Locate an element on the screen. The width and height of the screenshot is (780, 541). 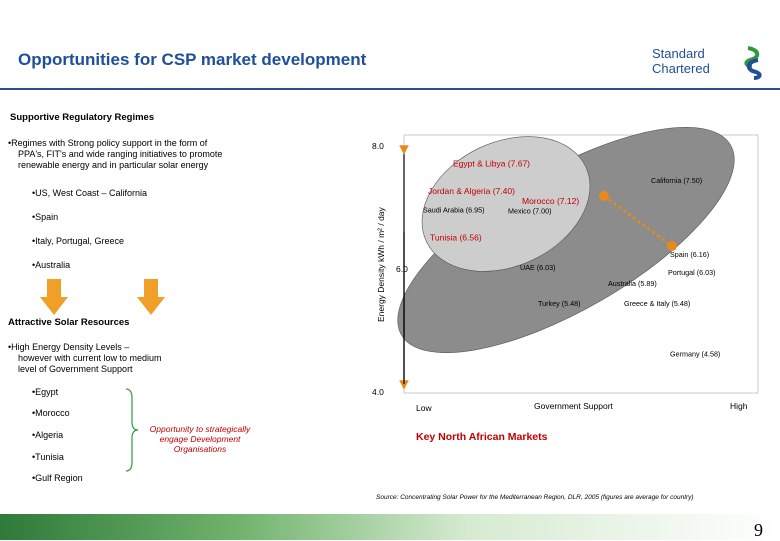
data-label: UAE (6.03) is located at coordinates (538, 267).